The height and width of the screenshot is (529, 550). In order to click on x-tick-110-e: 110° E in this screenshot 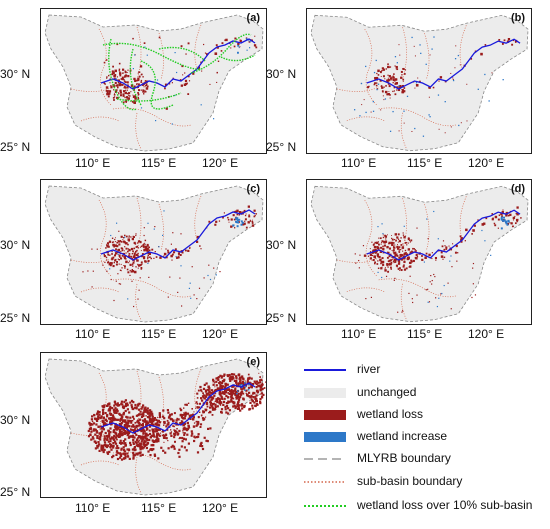, I will do `click(93, 508)`.